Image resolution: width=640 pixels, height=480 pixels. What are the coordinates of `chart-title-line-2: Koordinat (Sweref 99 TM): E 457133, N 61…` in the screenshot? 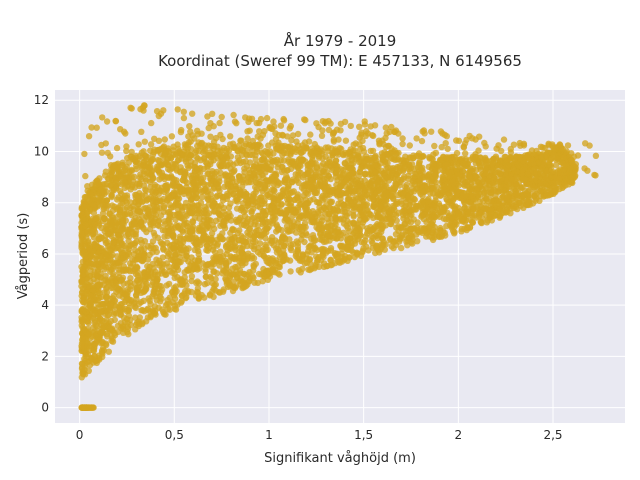 It's located at (340, 61).